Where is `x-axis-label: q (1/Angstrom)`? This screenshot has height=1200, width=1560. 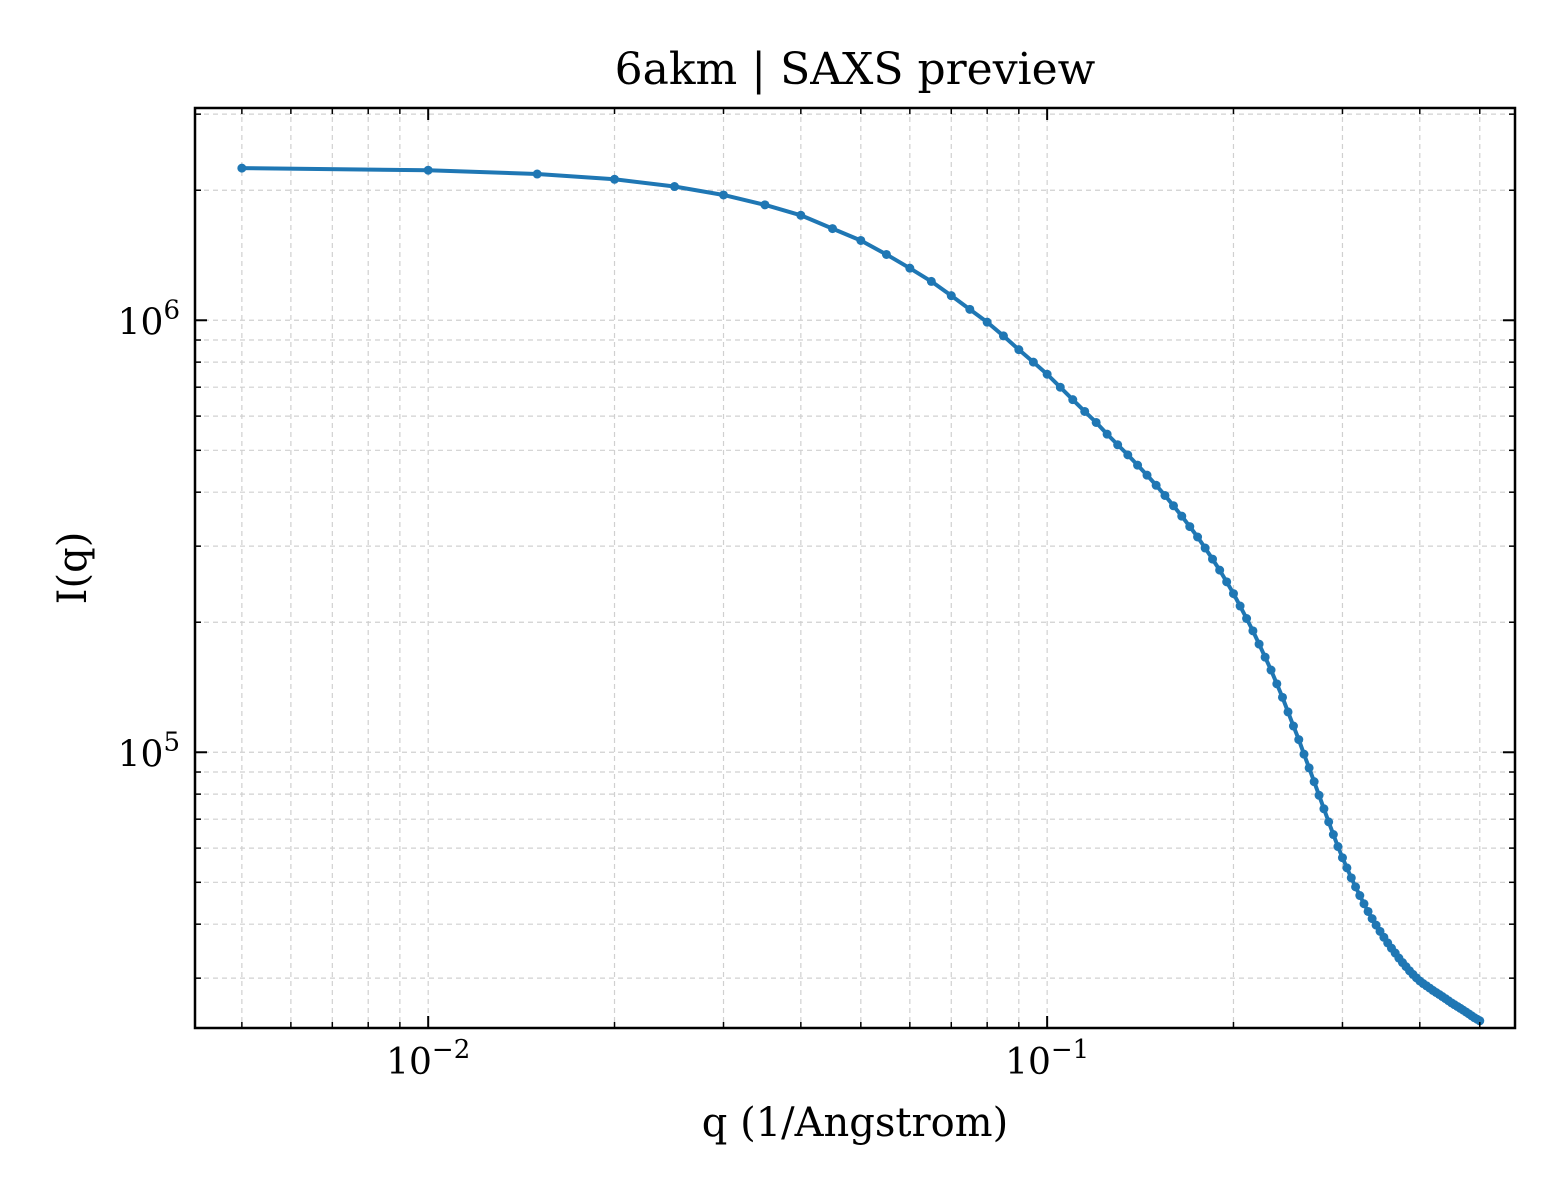
x-axis-label: q (1/Angstrom) is located at coordinates (855, 1123).